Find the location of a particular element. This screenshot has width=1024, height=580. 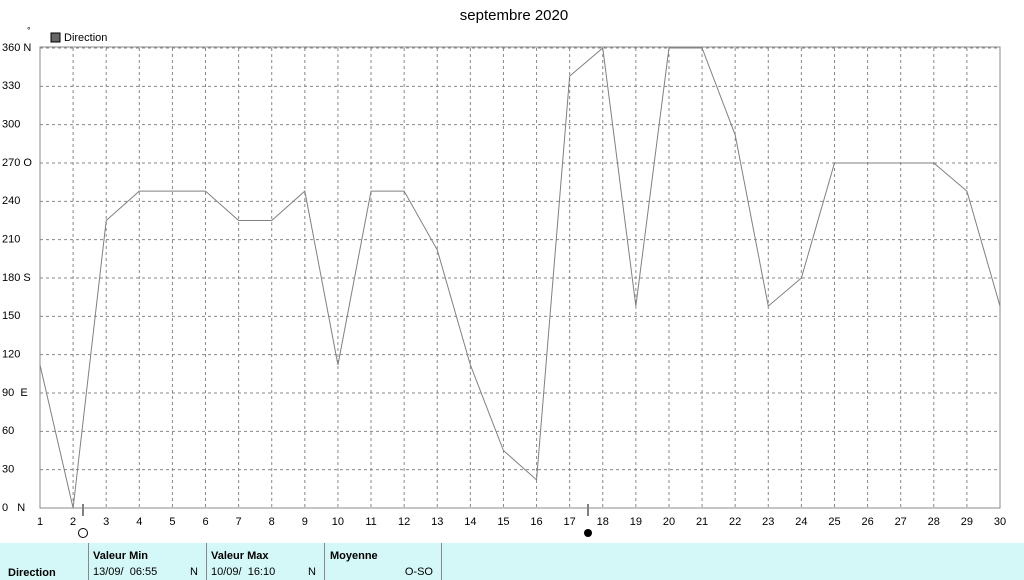

x-tick-label: 21 is located at coordinates (702, 522).